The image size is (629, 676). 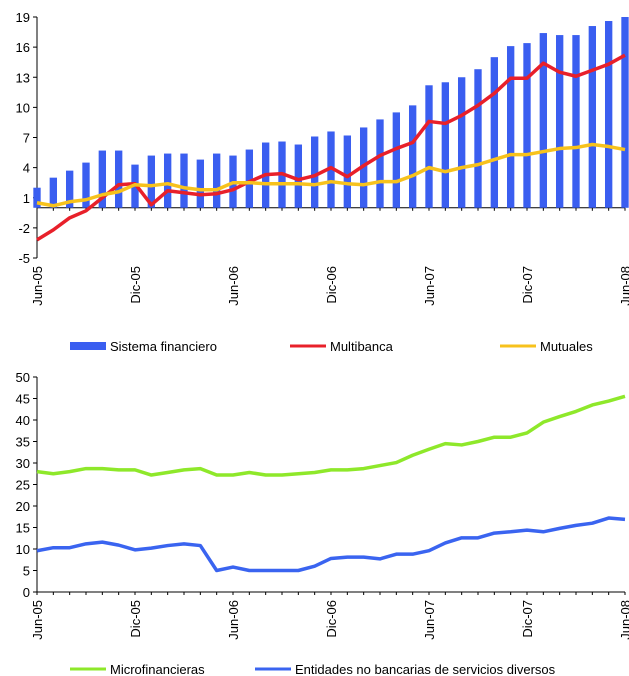 I want to click on y-tick-label: 30, so click(x=23, y=463).